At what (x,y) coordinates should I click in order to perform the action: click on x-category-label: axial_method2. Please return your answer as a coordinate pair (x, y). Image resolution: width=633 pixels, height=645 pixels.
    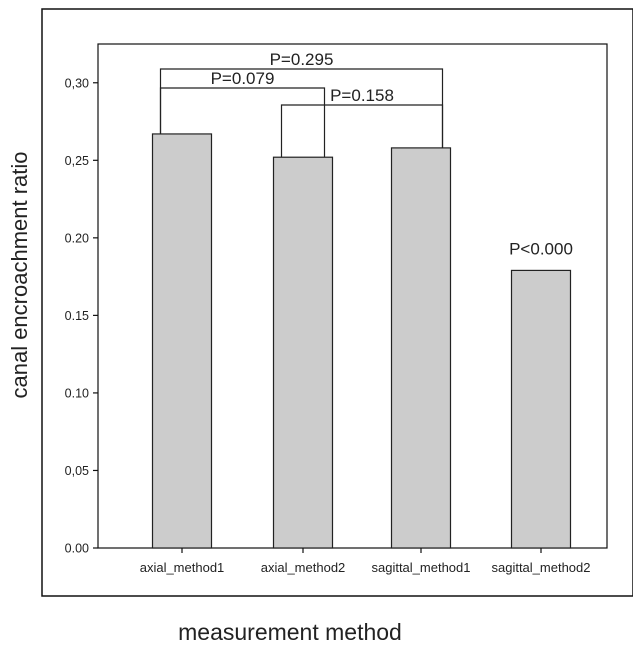
    Looking at the image, I should click on (303, 567).